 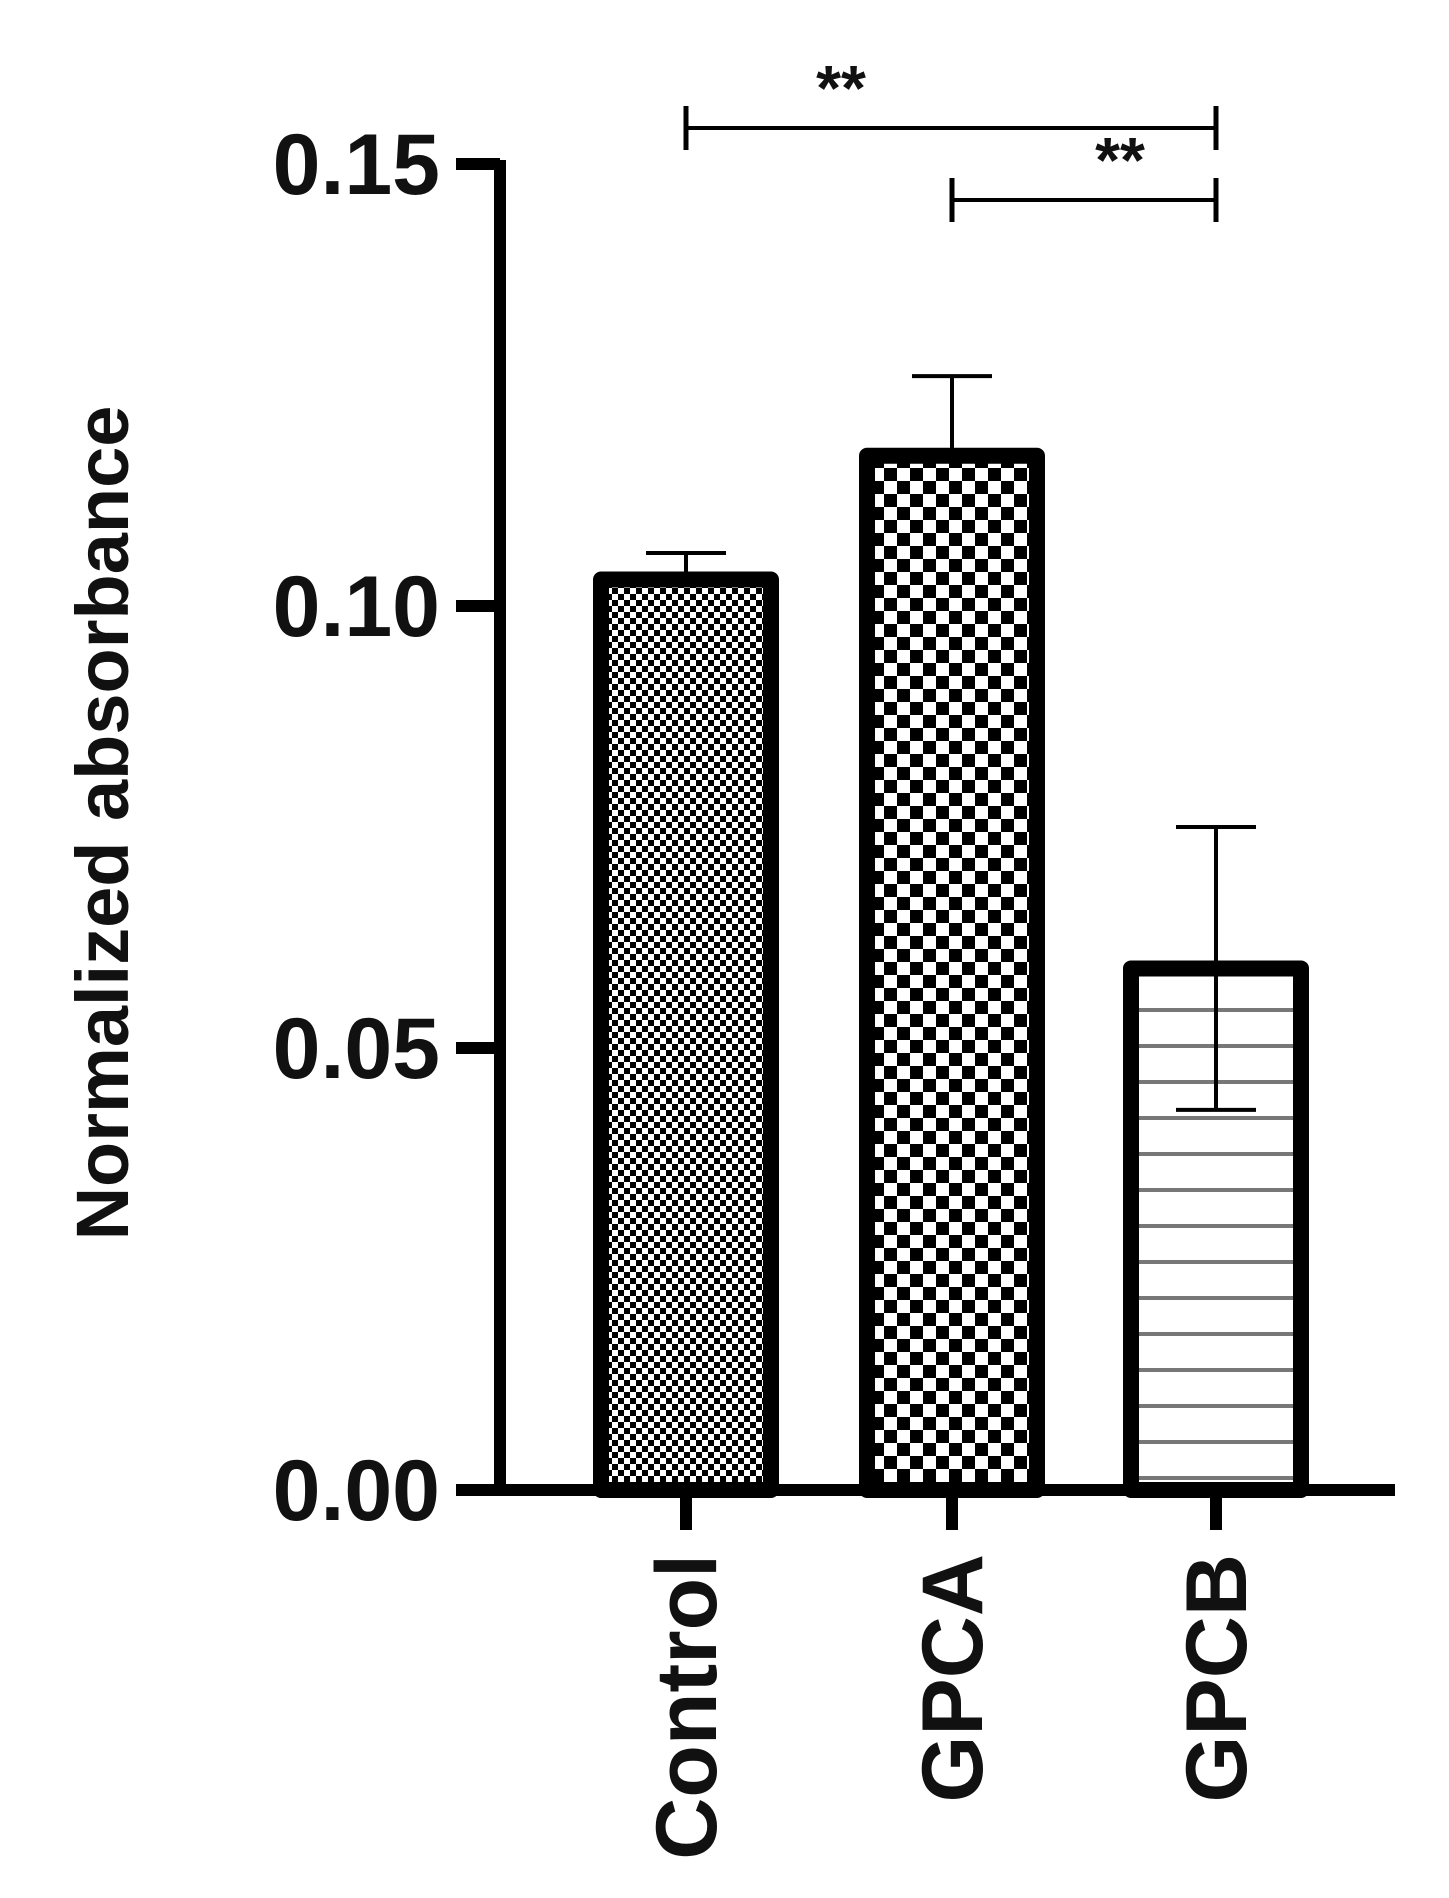 What do you see at coordinates (686, 1034) in the screenshot?
I see `bar-control` at bounding box center [686, 1034].